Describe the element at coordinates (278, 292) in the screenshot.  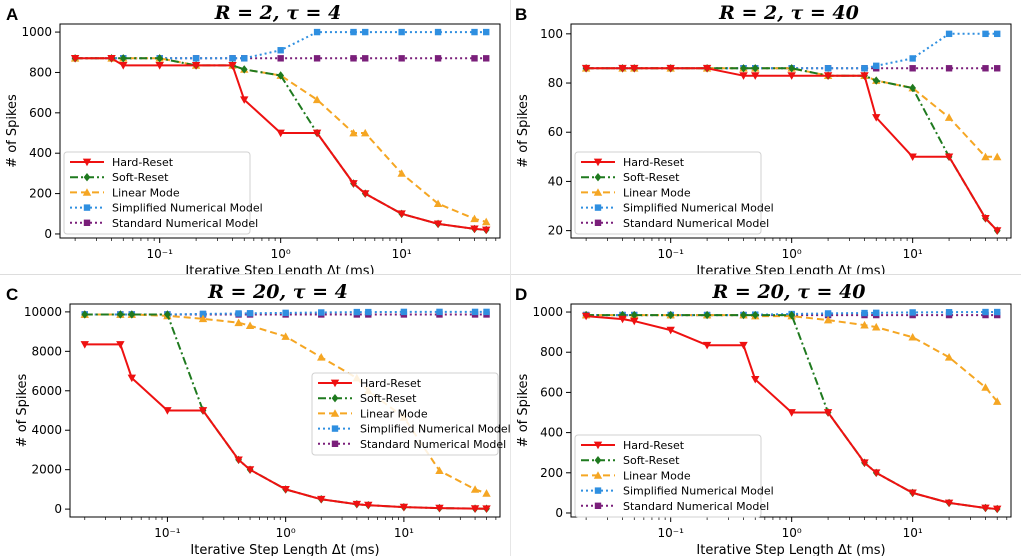
I see `chart-title: R = 20, τ = 4` at that location.